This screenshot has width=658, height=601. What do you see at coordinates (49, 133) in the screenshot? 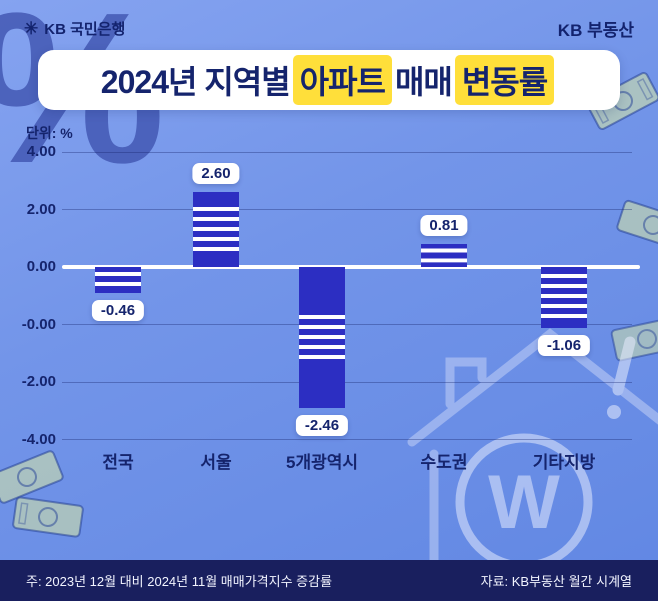
I see `unit-label: 단위: %` at bounding box center [49, 133].